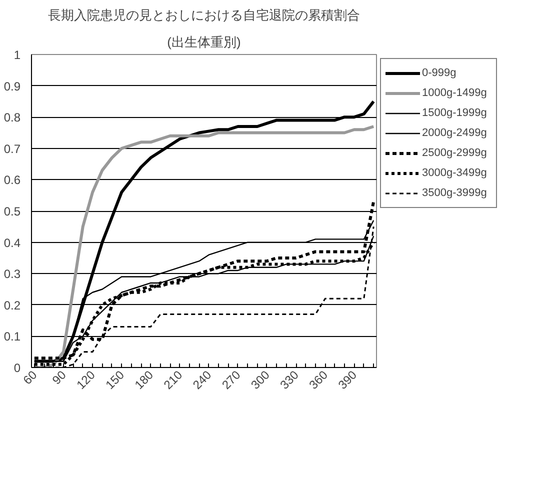 This screenshot has height=486, width=557. Describe the element at coordinates (260, 380) in the screenshot. I see `x-tick-label: 300` at that location.